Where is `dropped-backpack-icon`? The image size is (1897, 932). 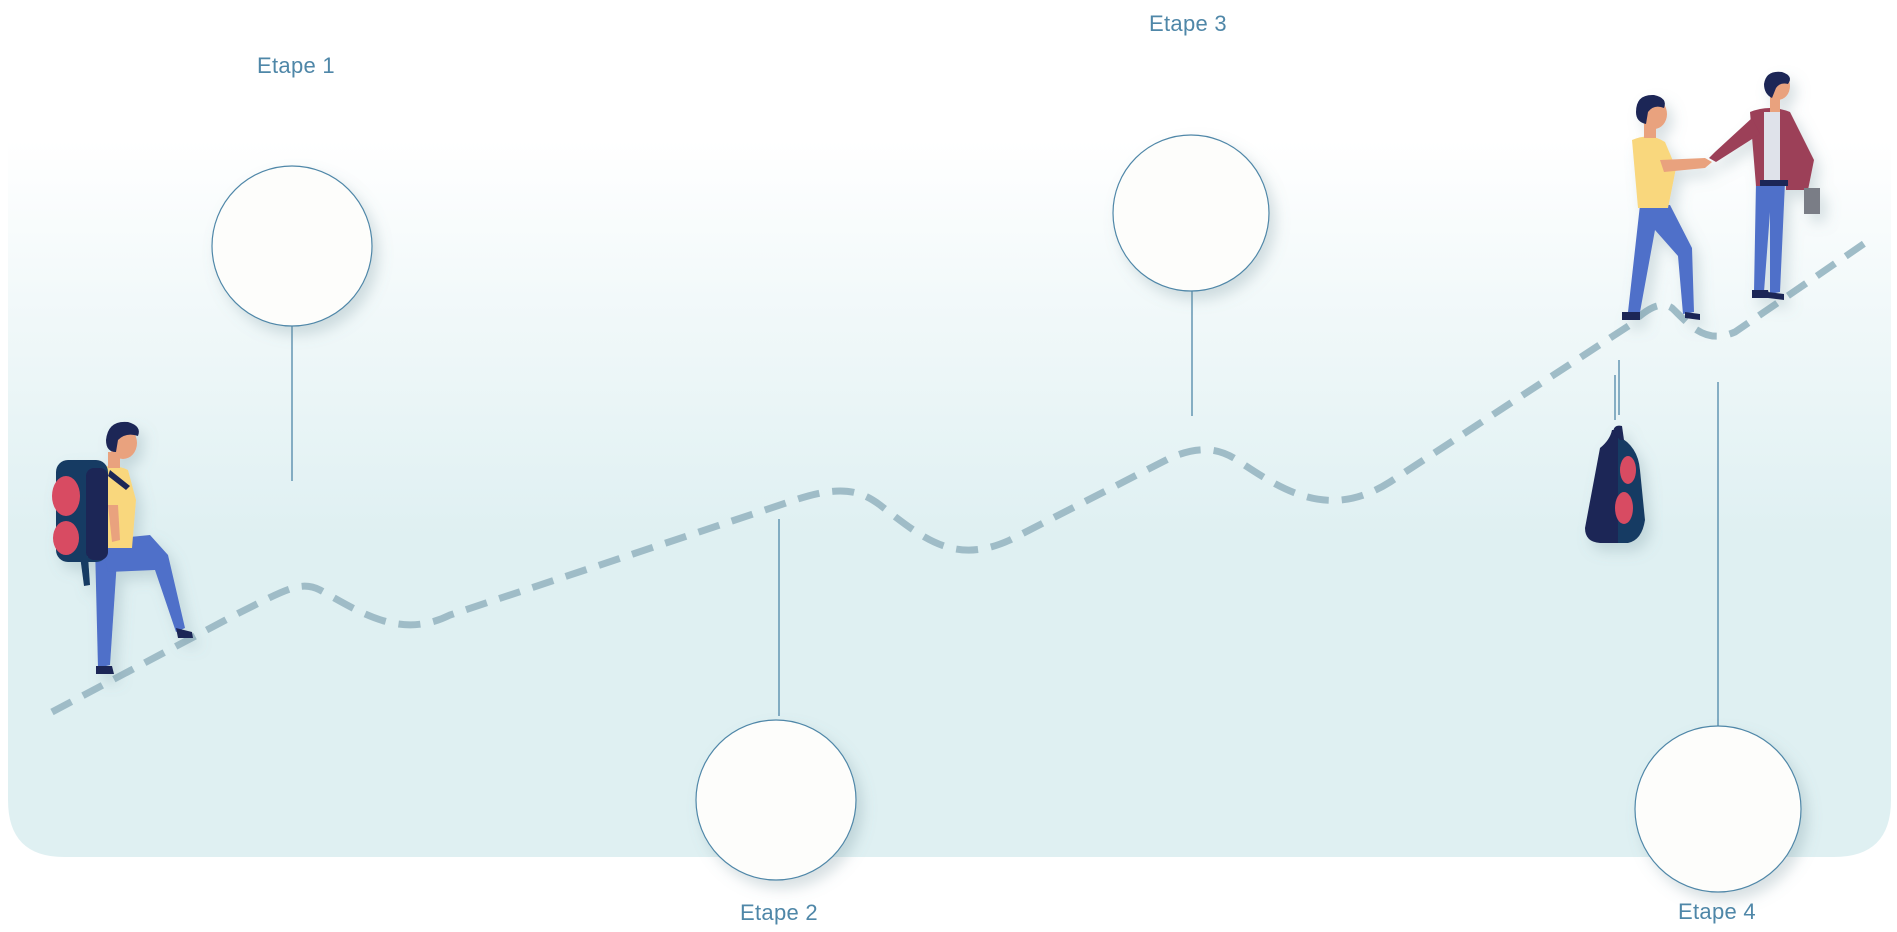 dropped-backpack-icon is located at coordinates (1615, 484).